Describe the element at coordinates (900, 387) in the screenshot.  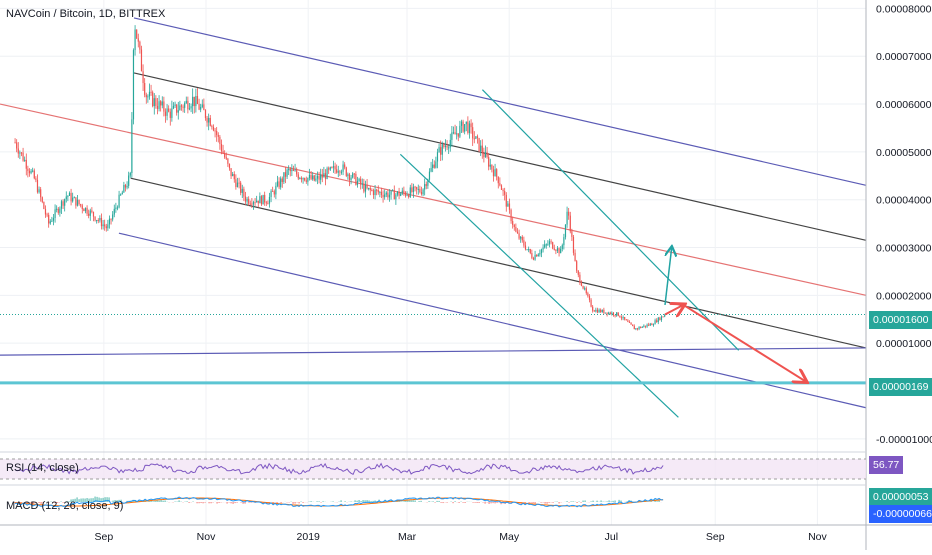
I see `support-badge: 0.00000169` at that location.